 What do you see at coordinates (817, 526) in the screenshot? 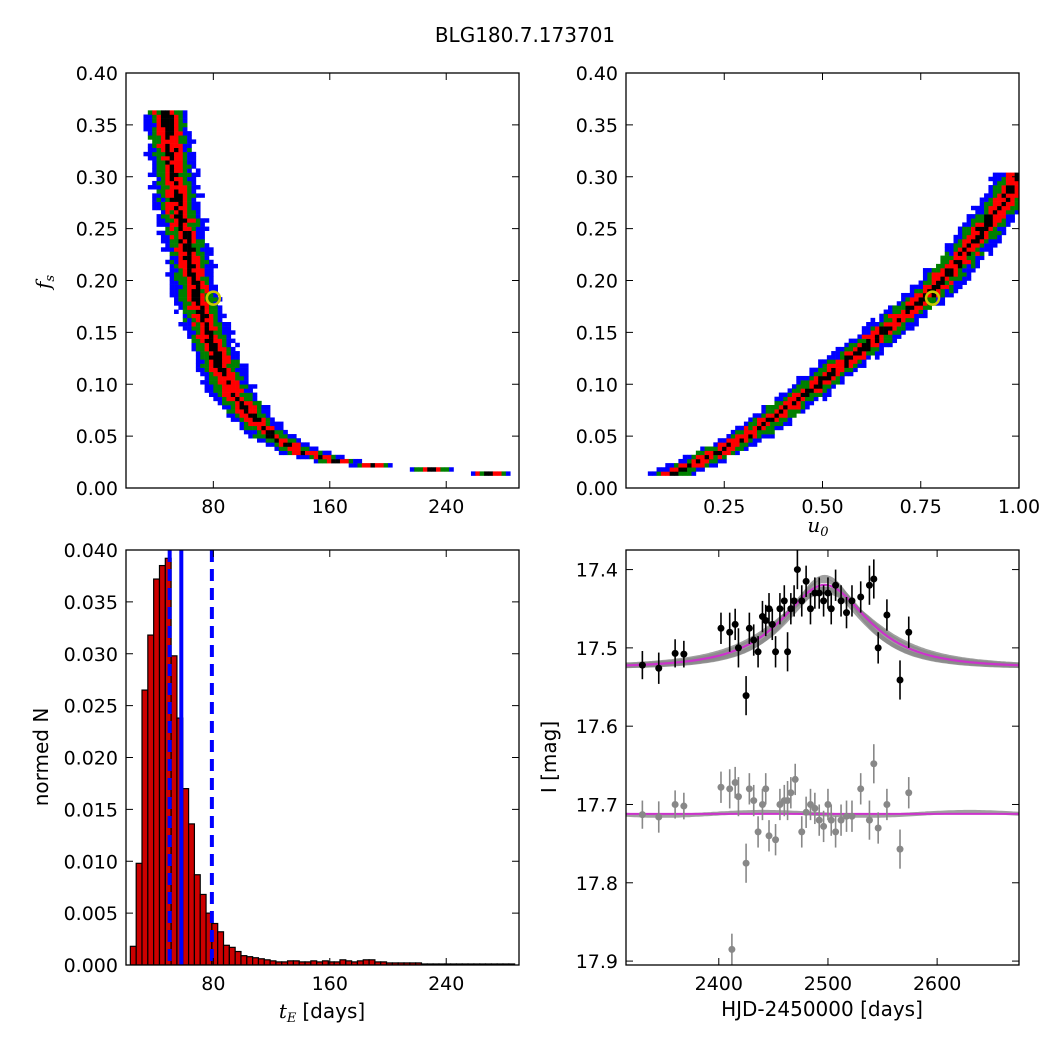
I see `fs-u0-xlabel: u0` at bounding box center [817, 526].